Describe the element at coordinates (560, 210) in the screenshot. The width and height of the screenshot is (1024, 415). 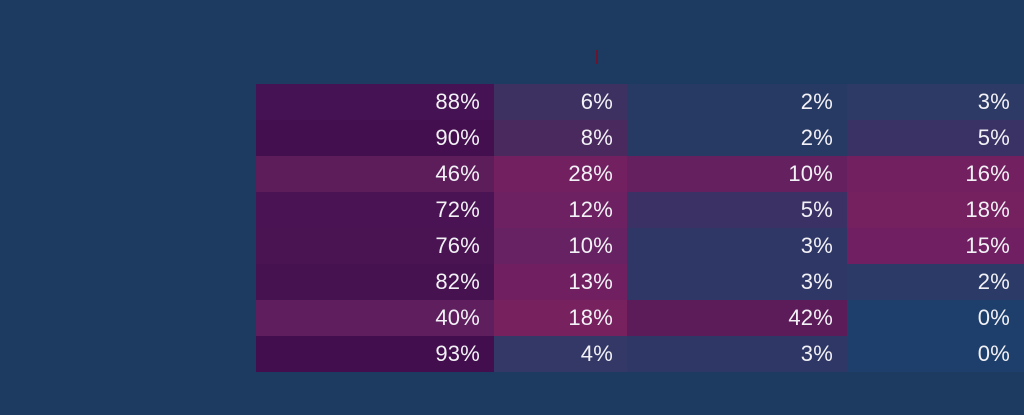
I see `heatmap-cell: 12%` at that location.